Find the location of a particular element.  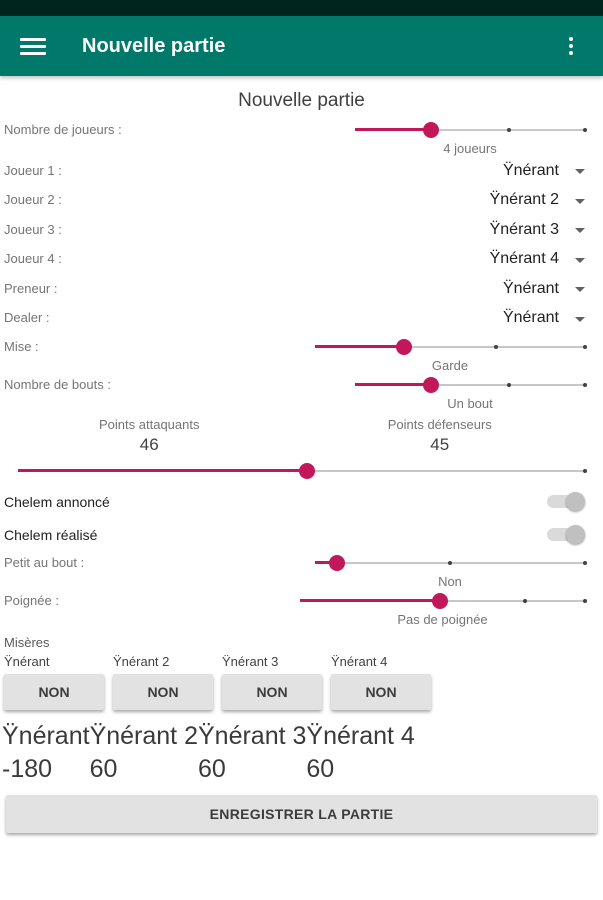

select-label: Joueur 4 : is located at coordinates (33, 259).